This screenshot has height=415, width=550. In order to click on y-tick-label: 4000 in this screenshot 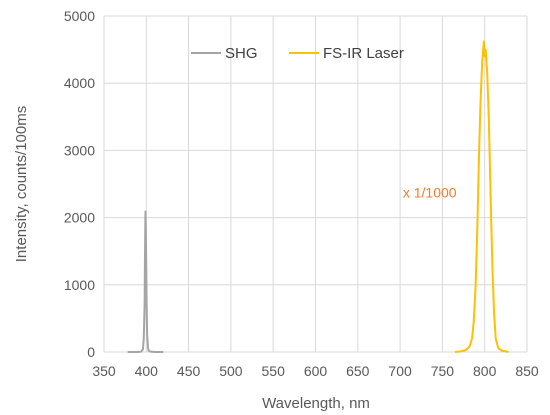, I will do `click(79, 83)`.